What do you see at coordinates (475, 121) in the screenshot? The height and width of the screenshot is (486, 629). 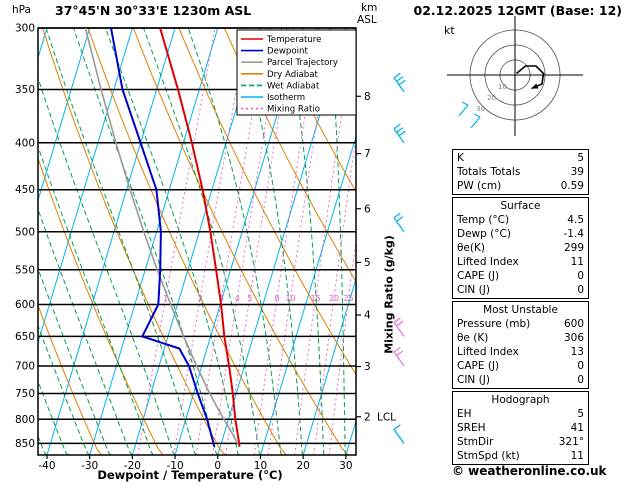 I see `hodograph-wind-barb` at bounding box center [475, 121].